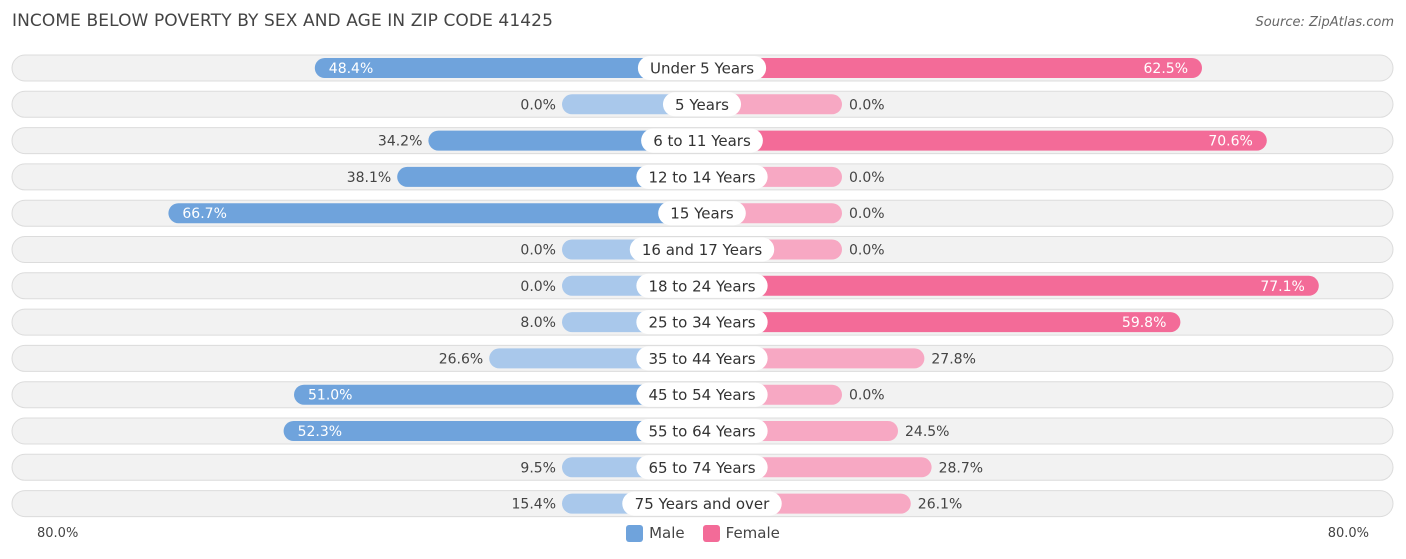  I want to click on value-label-female: 77.1%, so click(1282, 287).